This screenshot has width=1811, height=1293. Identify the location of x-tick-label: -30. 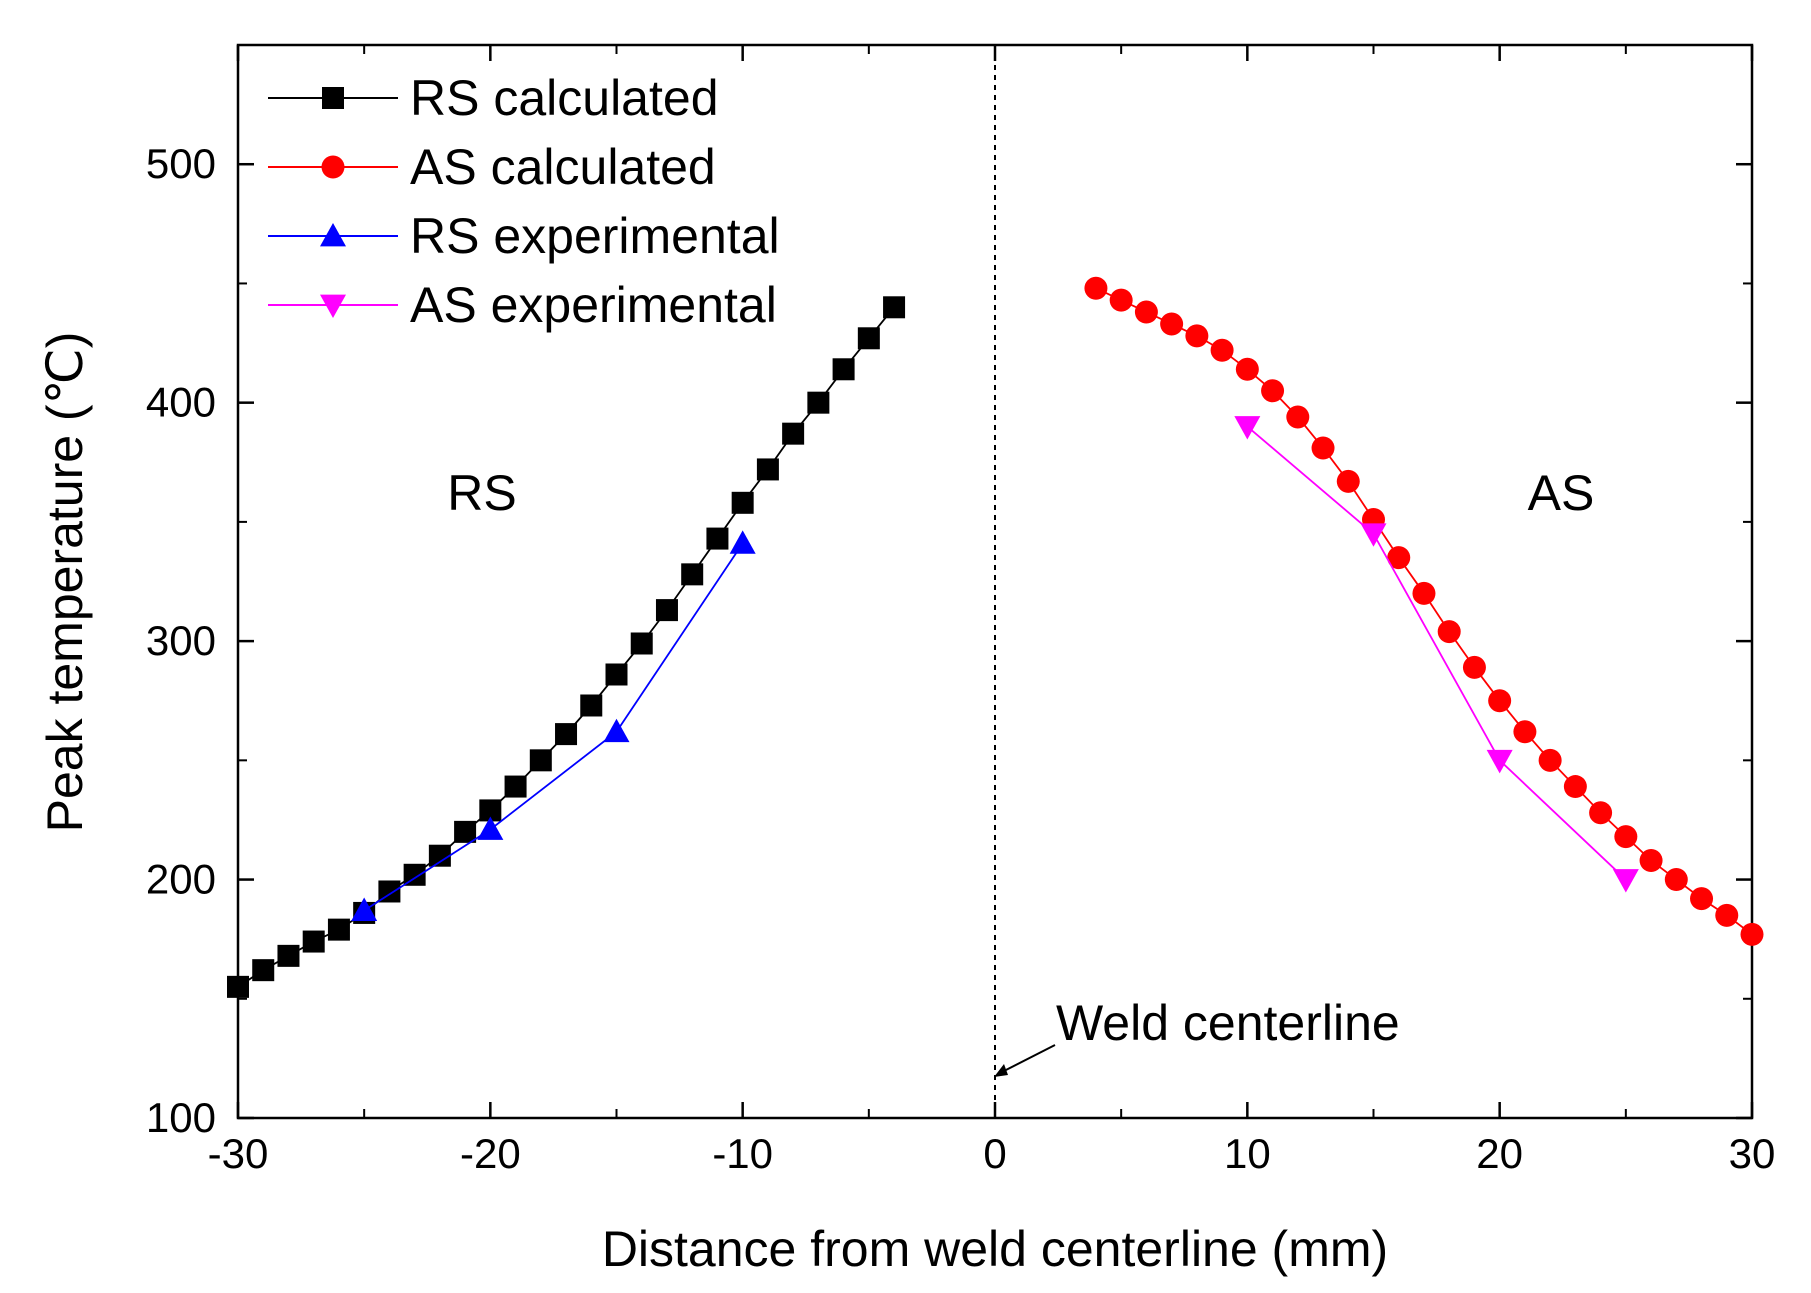
(238, 1153).